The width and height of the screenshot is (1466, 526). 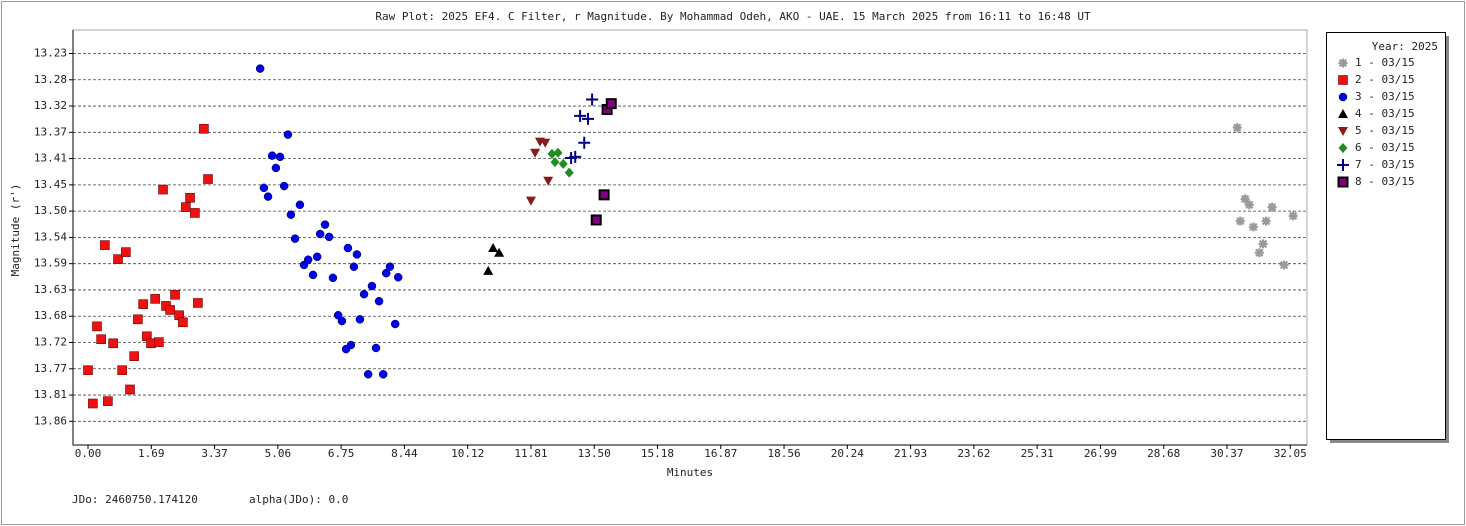 I want to click on x-tick-label: 10.12, so click(x=467, y=453).